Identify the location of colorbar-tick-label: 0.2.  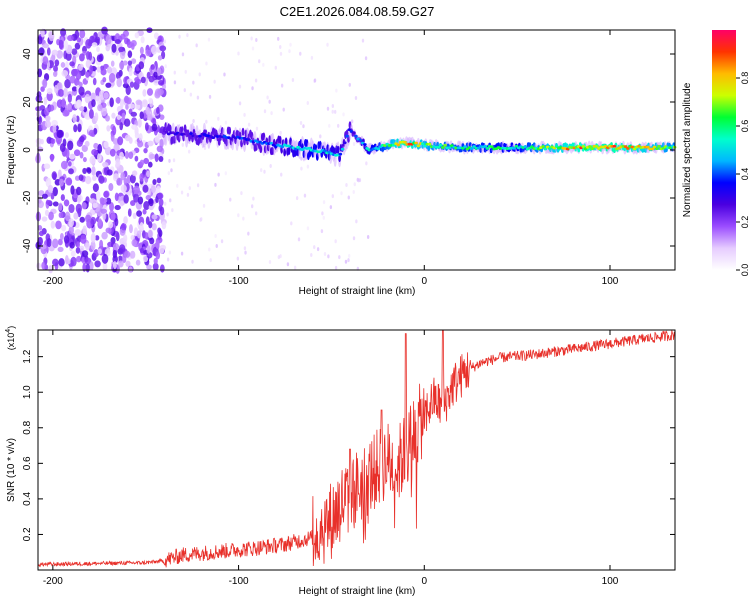
(745, 222).